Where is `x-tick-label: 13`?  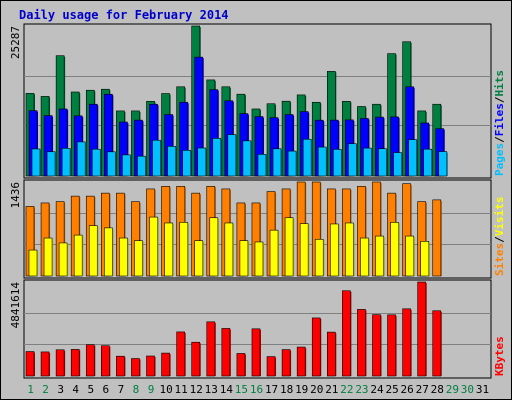 x-tick-label: 13 is located at coordinates (211, 389).